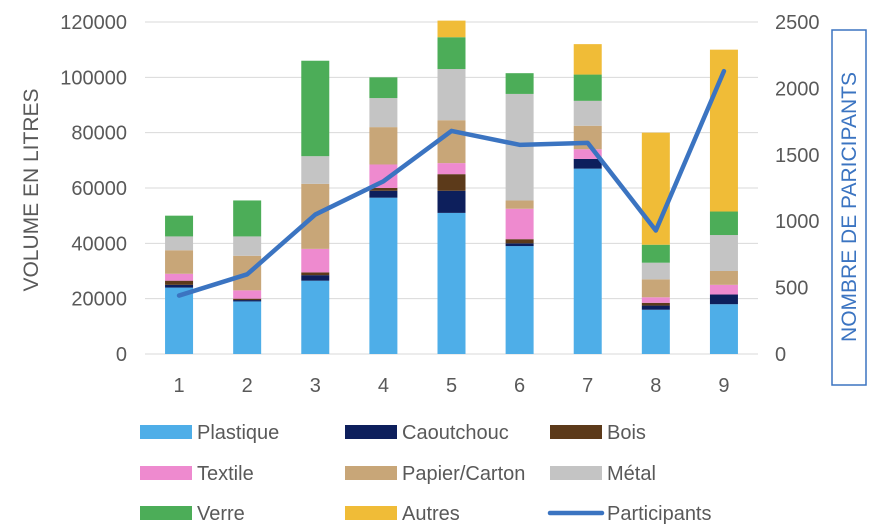 This screenshot has width=871, height=531. I want to click on y-tick-label: 0, so click(121, 355).